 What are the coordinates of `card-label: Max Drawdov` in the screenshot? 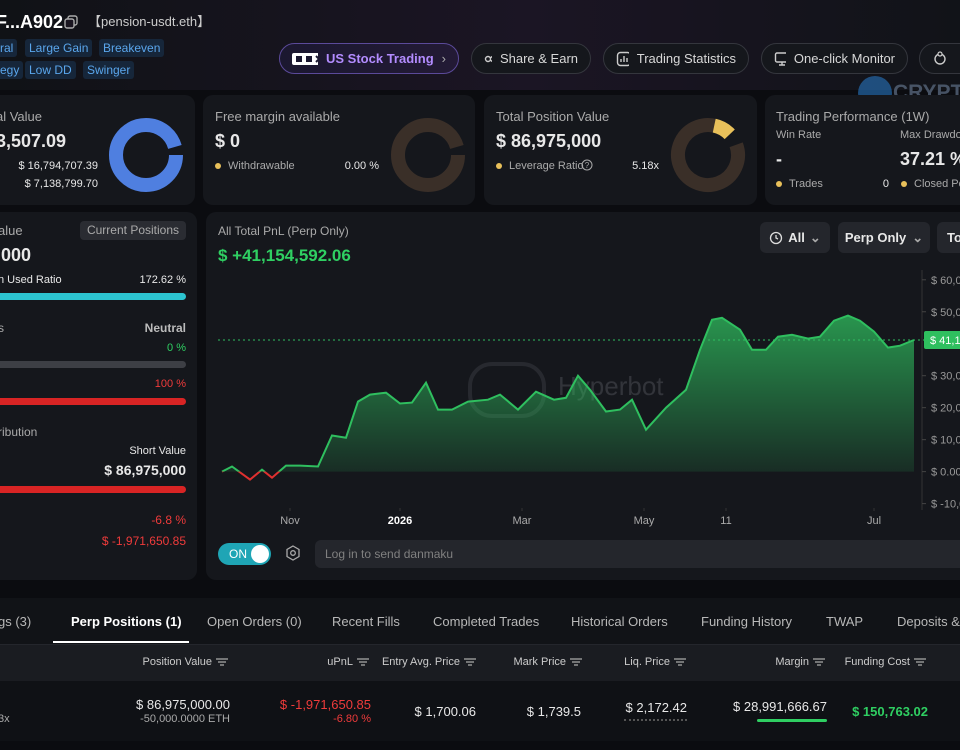 It's located at (930, 135).